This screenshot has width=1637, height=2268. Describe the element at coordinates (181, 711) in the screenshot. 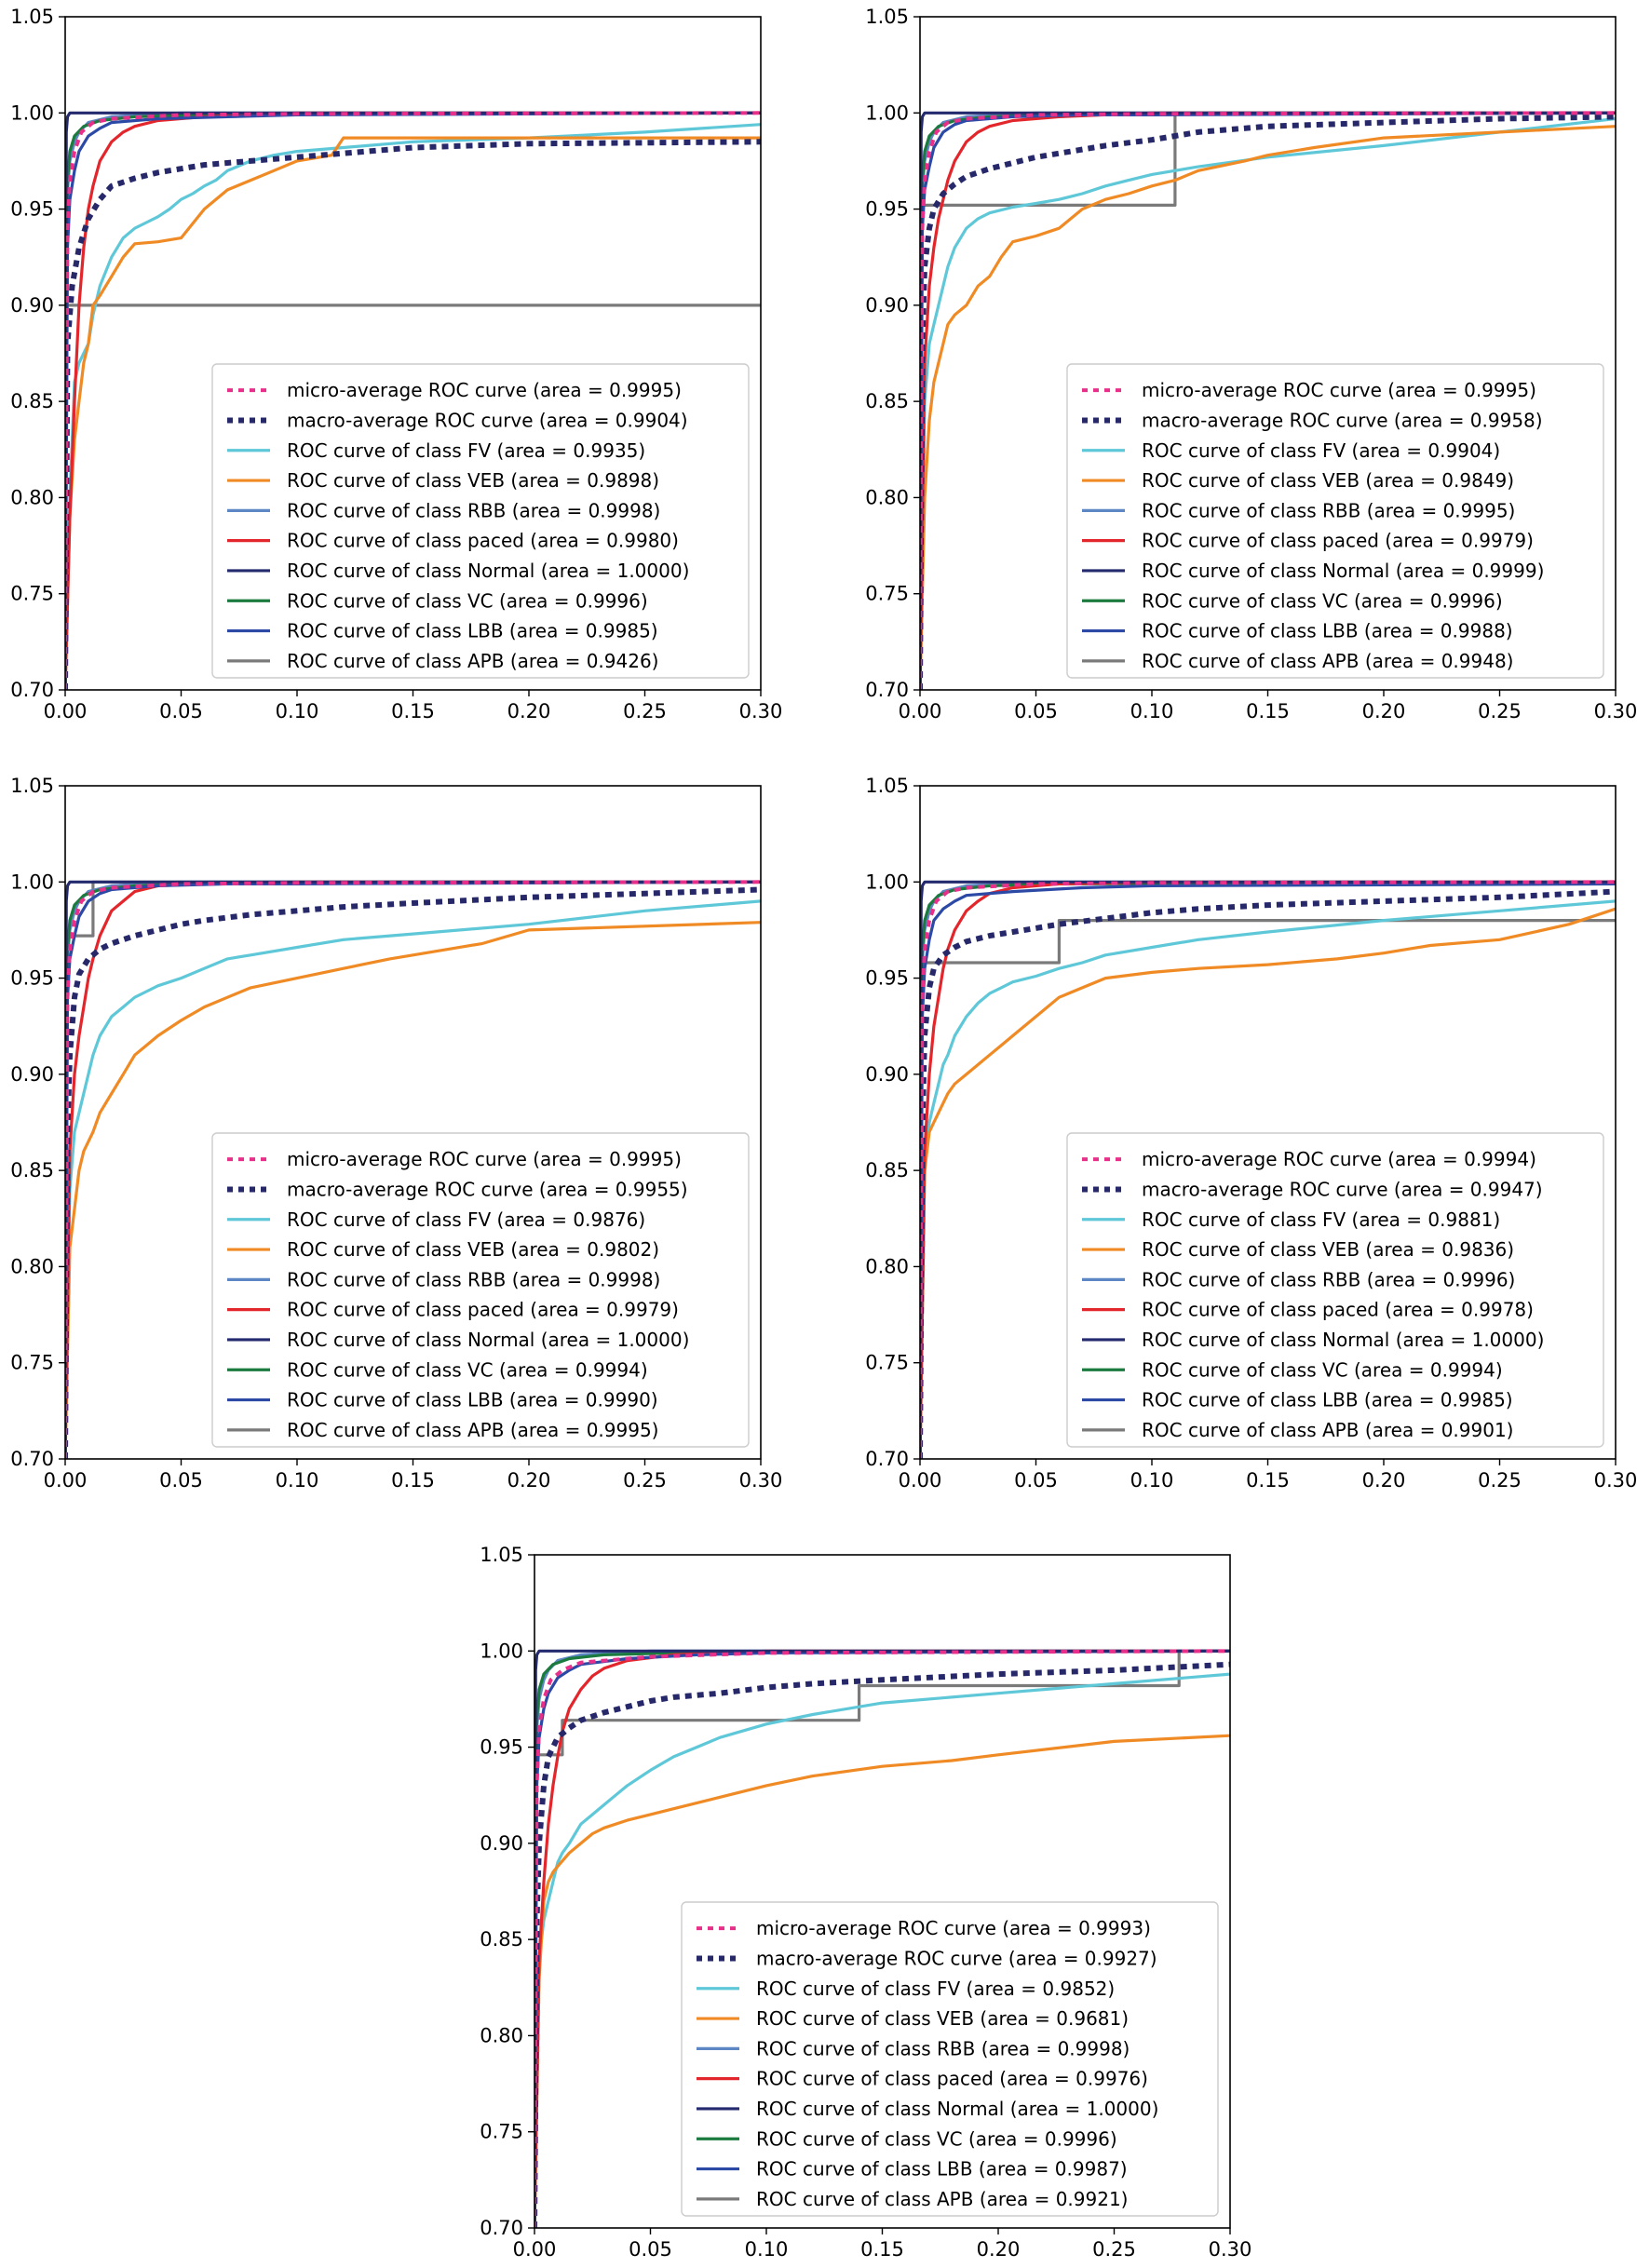

I see `x-tick-label: 0.05` at that location.